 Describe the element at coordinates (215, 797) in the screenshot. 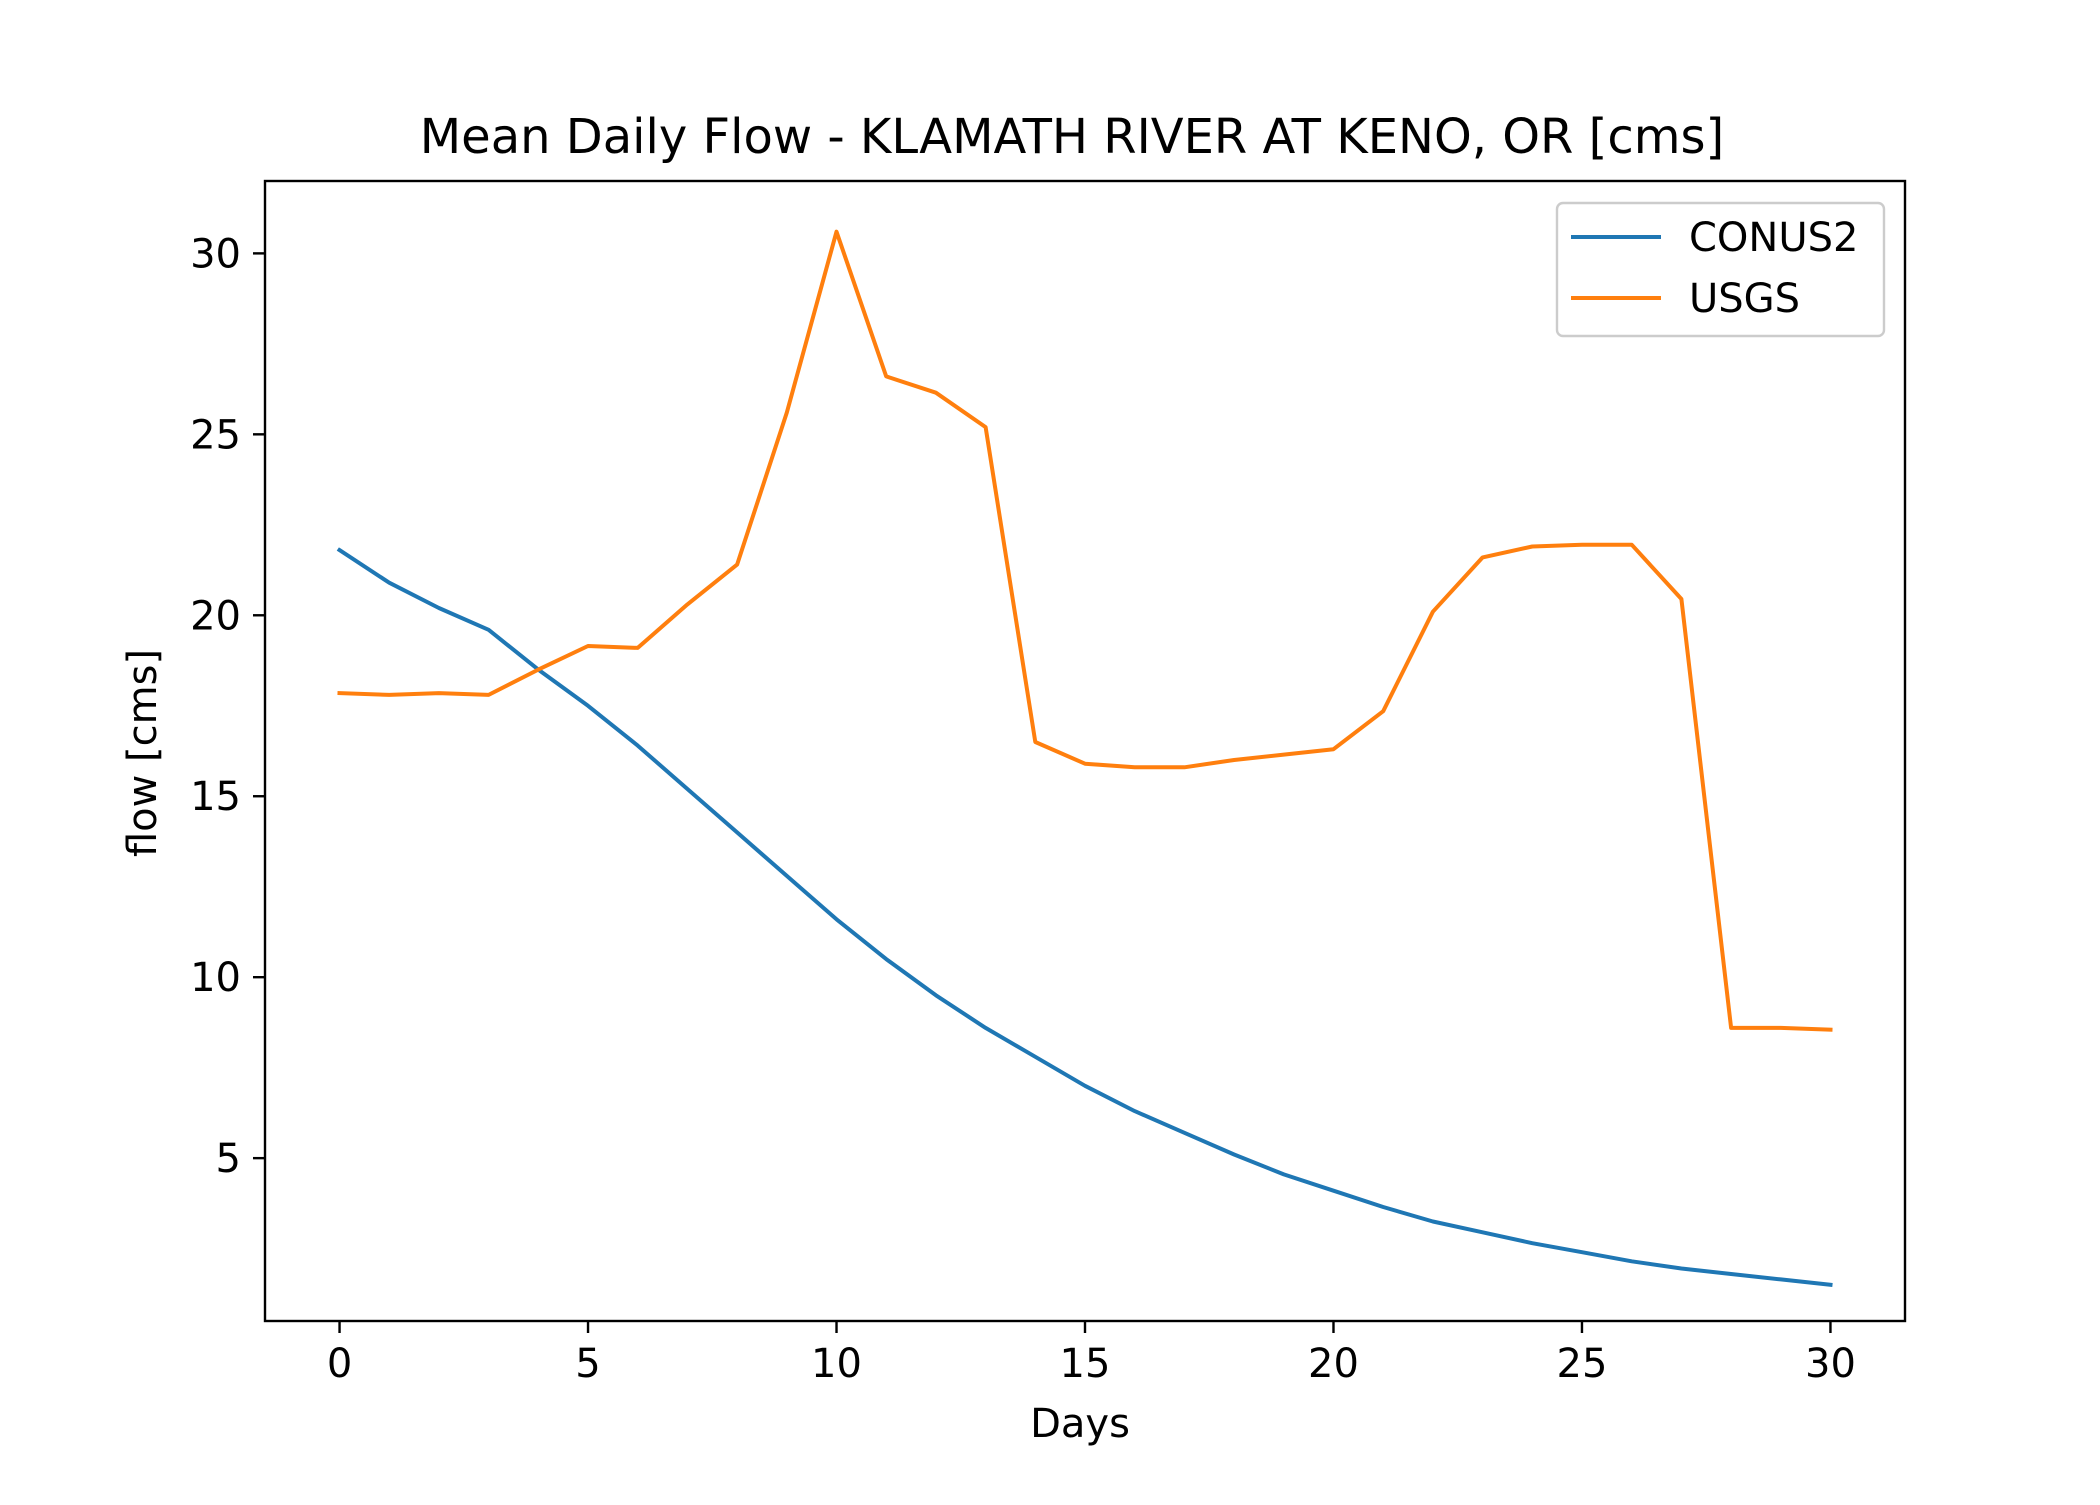

I see `y-tick-label: 15` at that location.